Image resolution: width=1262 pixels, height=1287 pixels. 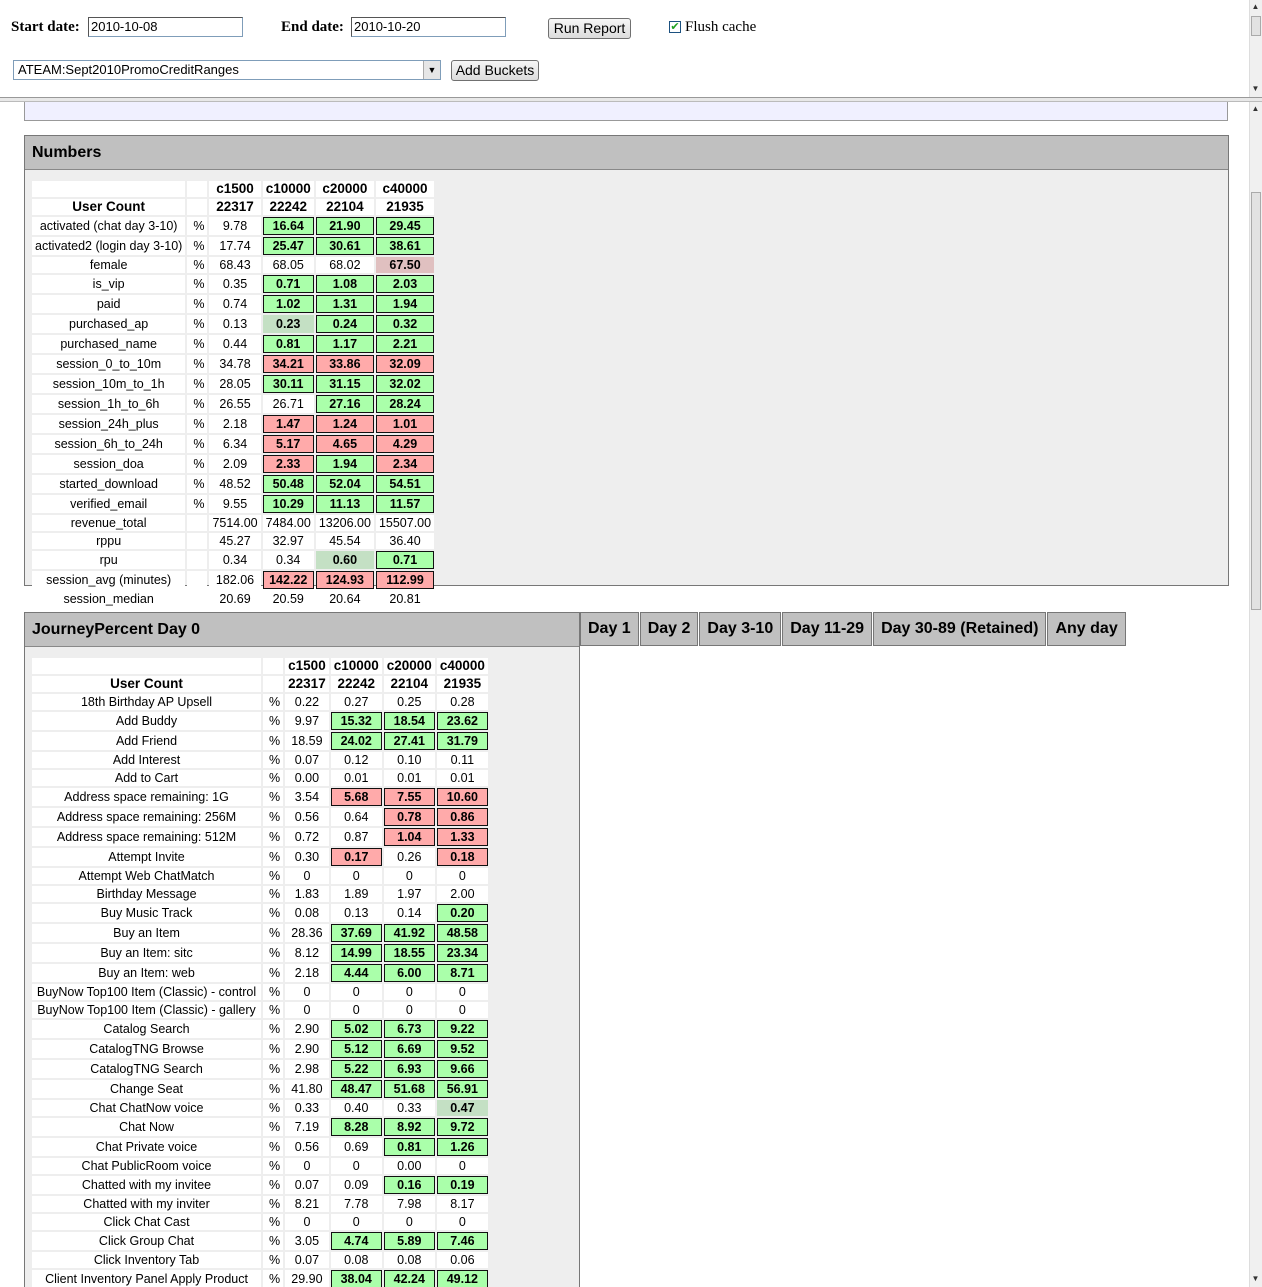 What do you see at coordinates (288, 304) in the screenshot?
I see `metric-value: 1.02` at bounding box center [288, 304].